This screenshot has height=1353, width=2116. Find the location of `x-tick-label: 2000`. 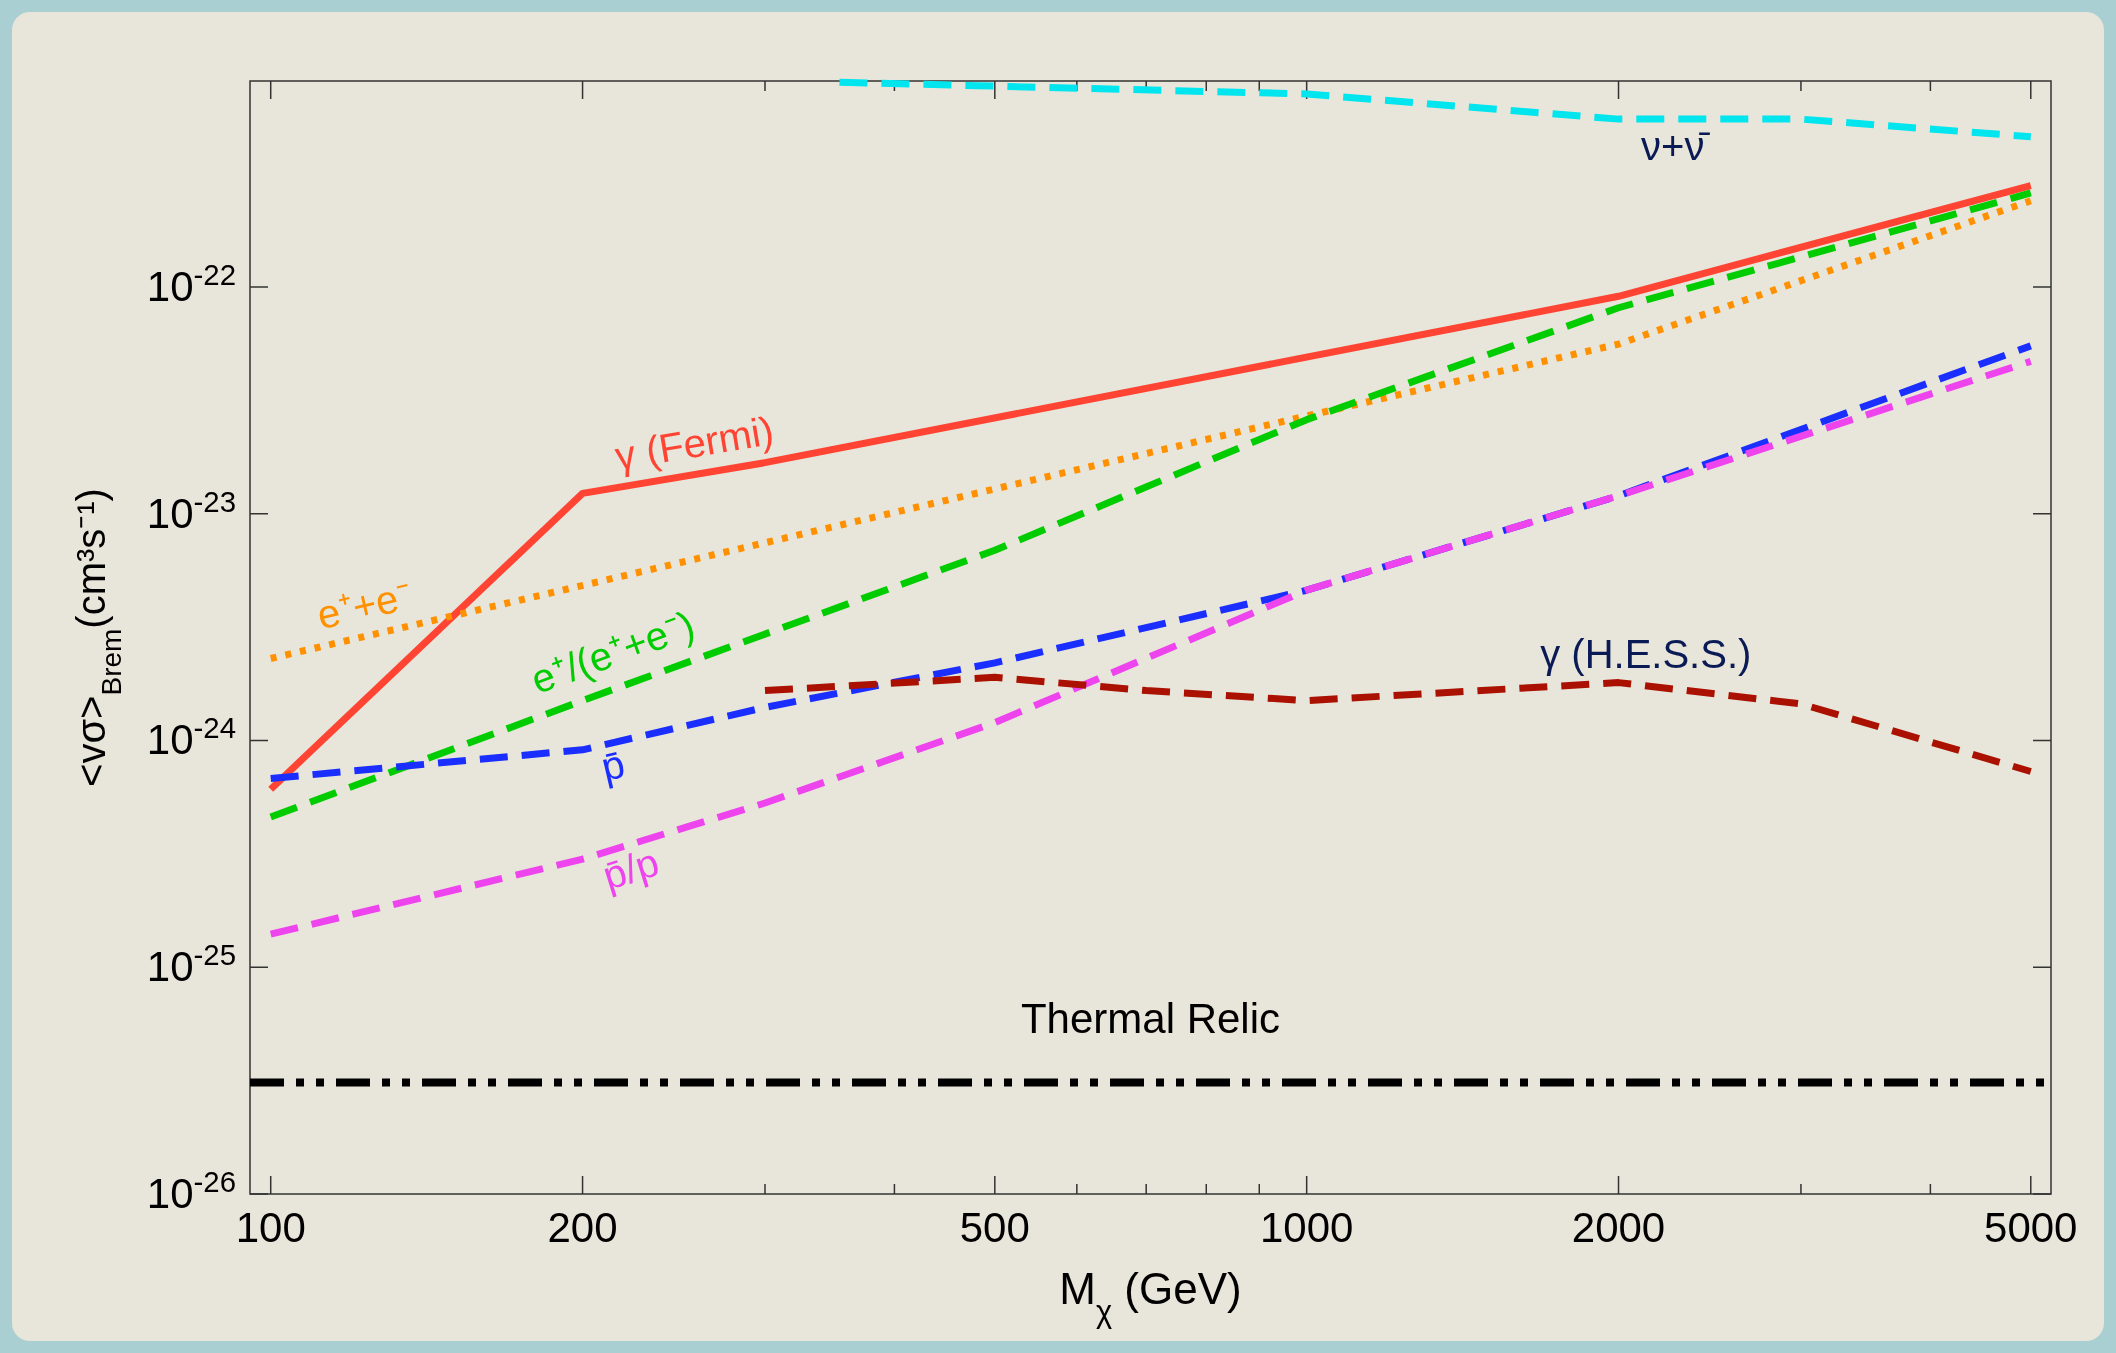

x-tick-label: 2000 is located at coordinates (1618, 1227).